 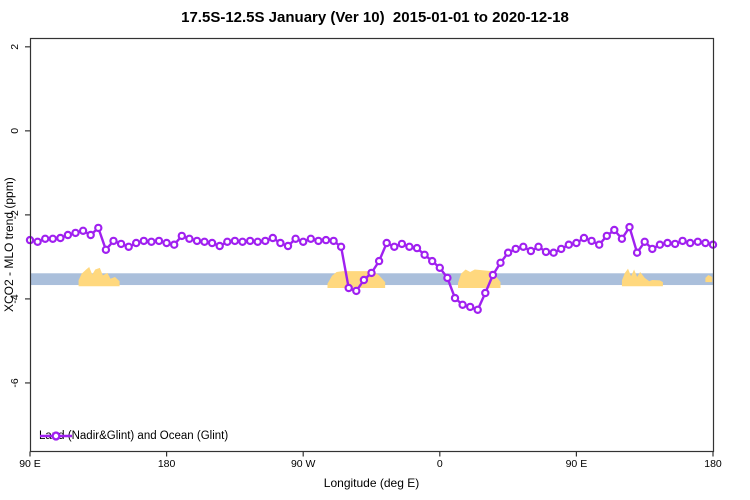 What do you see at coordinates (15, 214) in the screenshot?
I see `y-tick-label: -2` at bounding box center [15, 214].